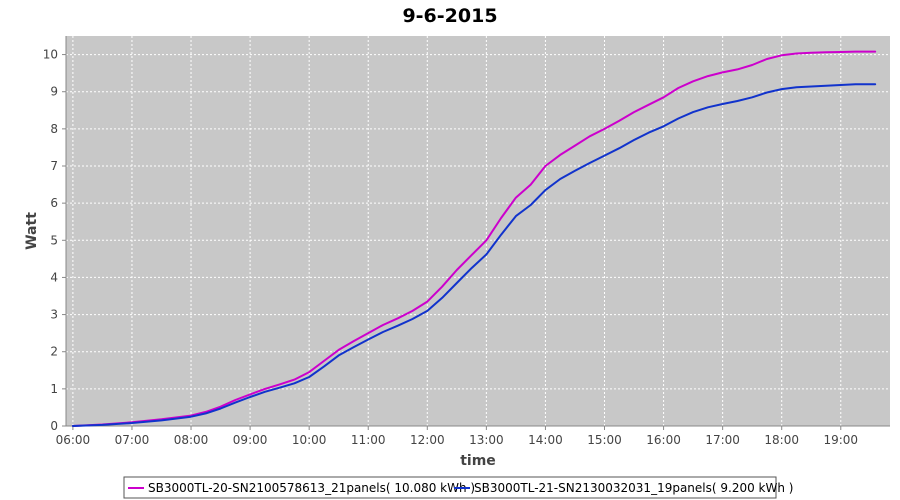  I want to click on x-tick-label: 14:00, so click(545, 440).